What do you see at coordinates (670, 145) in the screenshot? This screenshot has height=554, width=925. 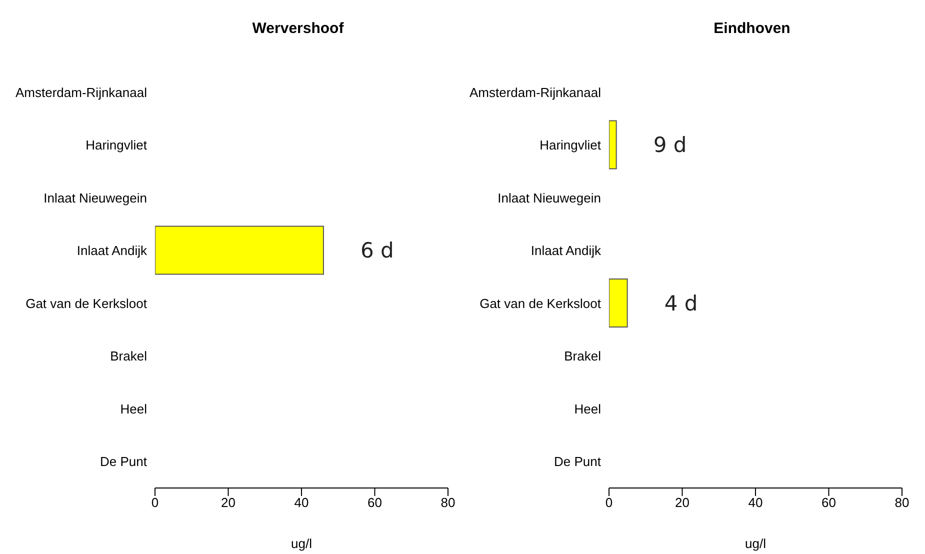 I see `annotation: 9 d` at bounding box center [670, 145].